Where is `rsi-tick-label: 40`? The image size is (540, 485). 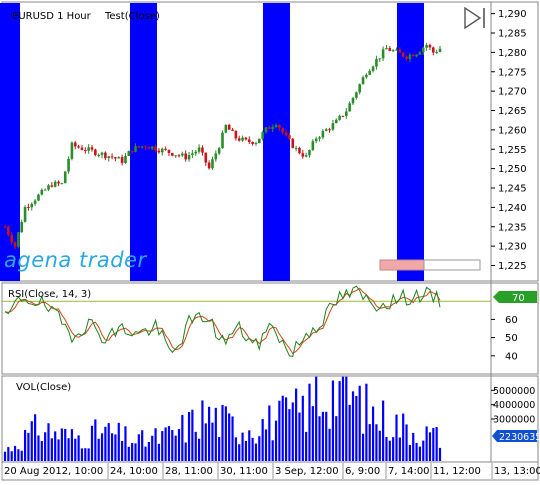 rsi-tick-label: 40 is located at coordinates (511, 356).